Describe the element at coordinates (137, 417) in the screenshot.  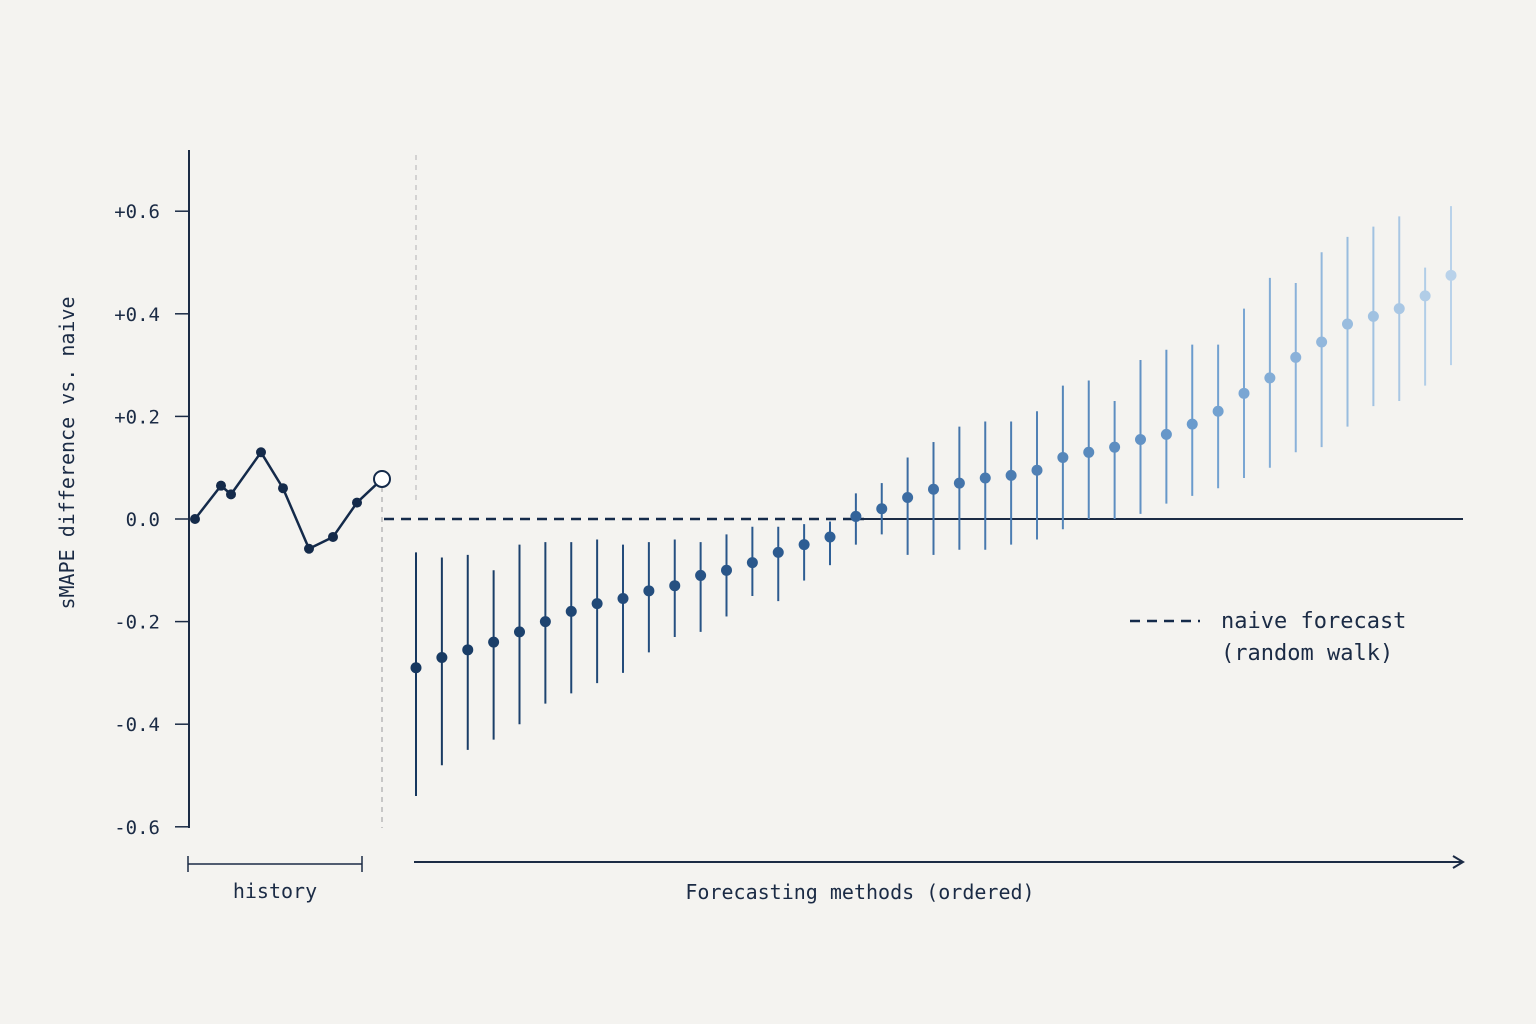
I see `y-tick-label: +0.2` at that location.